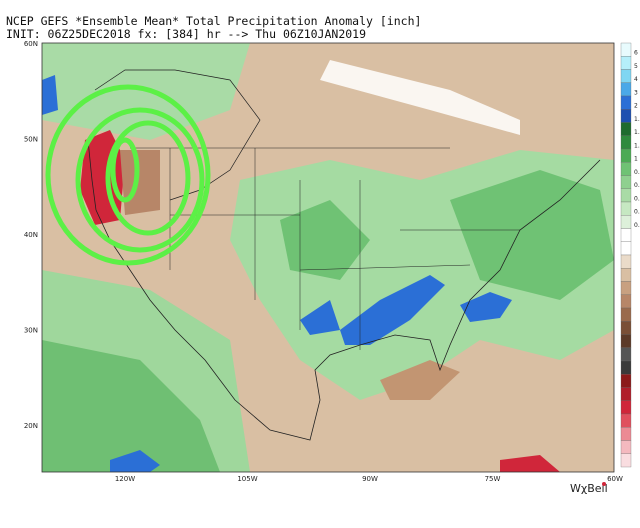  What do you see at coordinates (31, 331) in the screenshot?
I see `lat-label: 30N` at bounding box center [31, 331].